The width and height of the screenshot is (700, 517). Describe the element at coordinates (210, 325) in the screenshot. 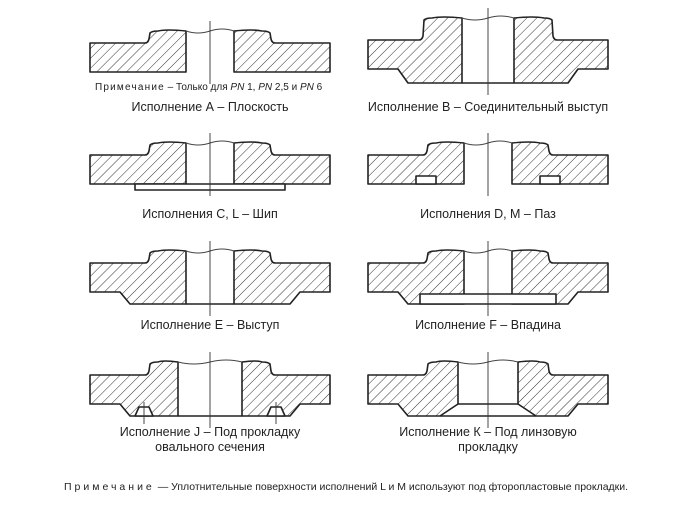

I see `label-e: Исполнение Е – Выступ` at that location.